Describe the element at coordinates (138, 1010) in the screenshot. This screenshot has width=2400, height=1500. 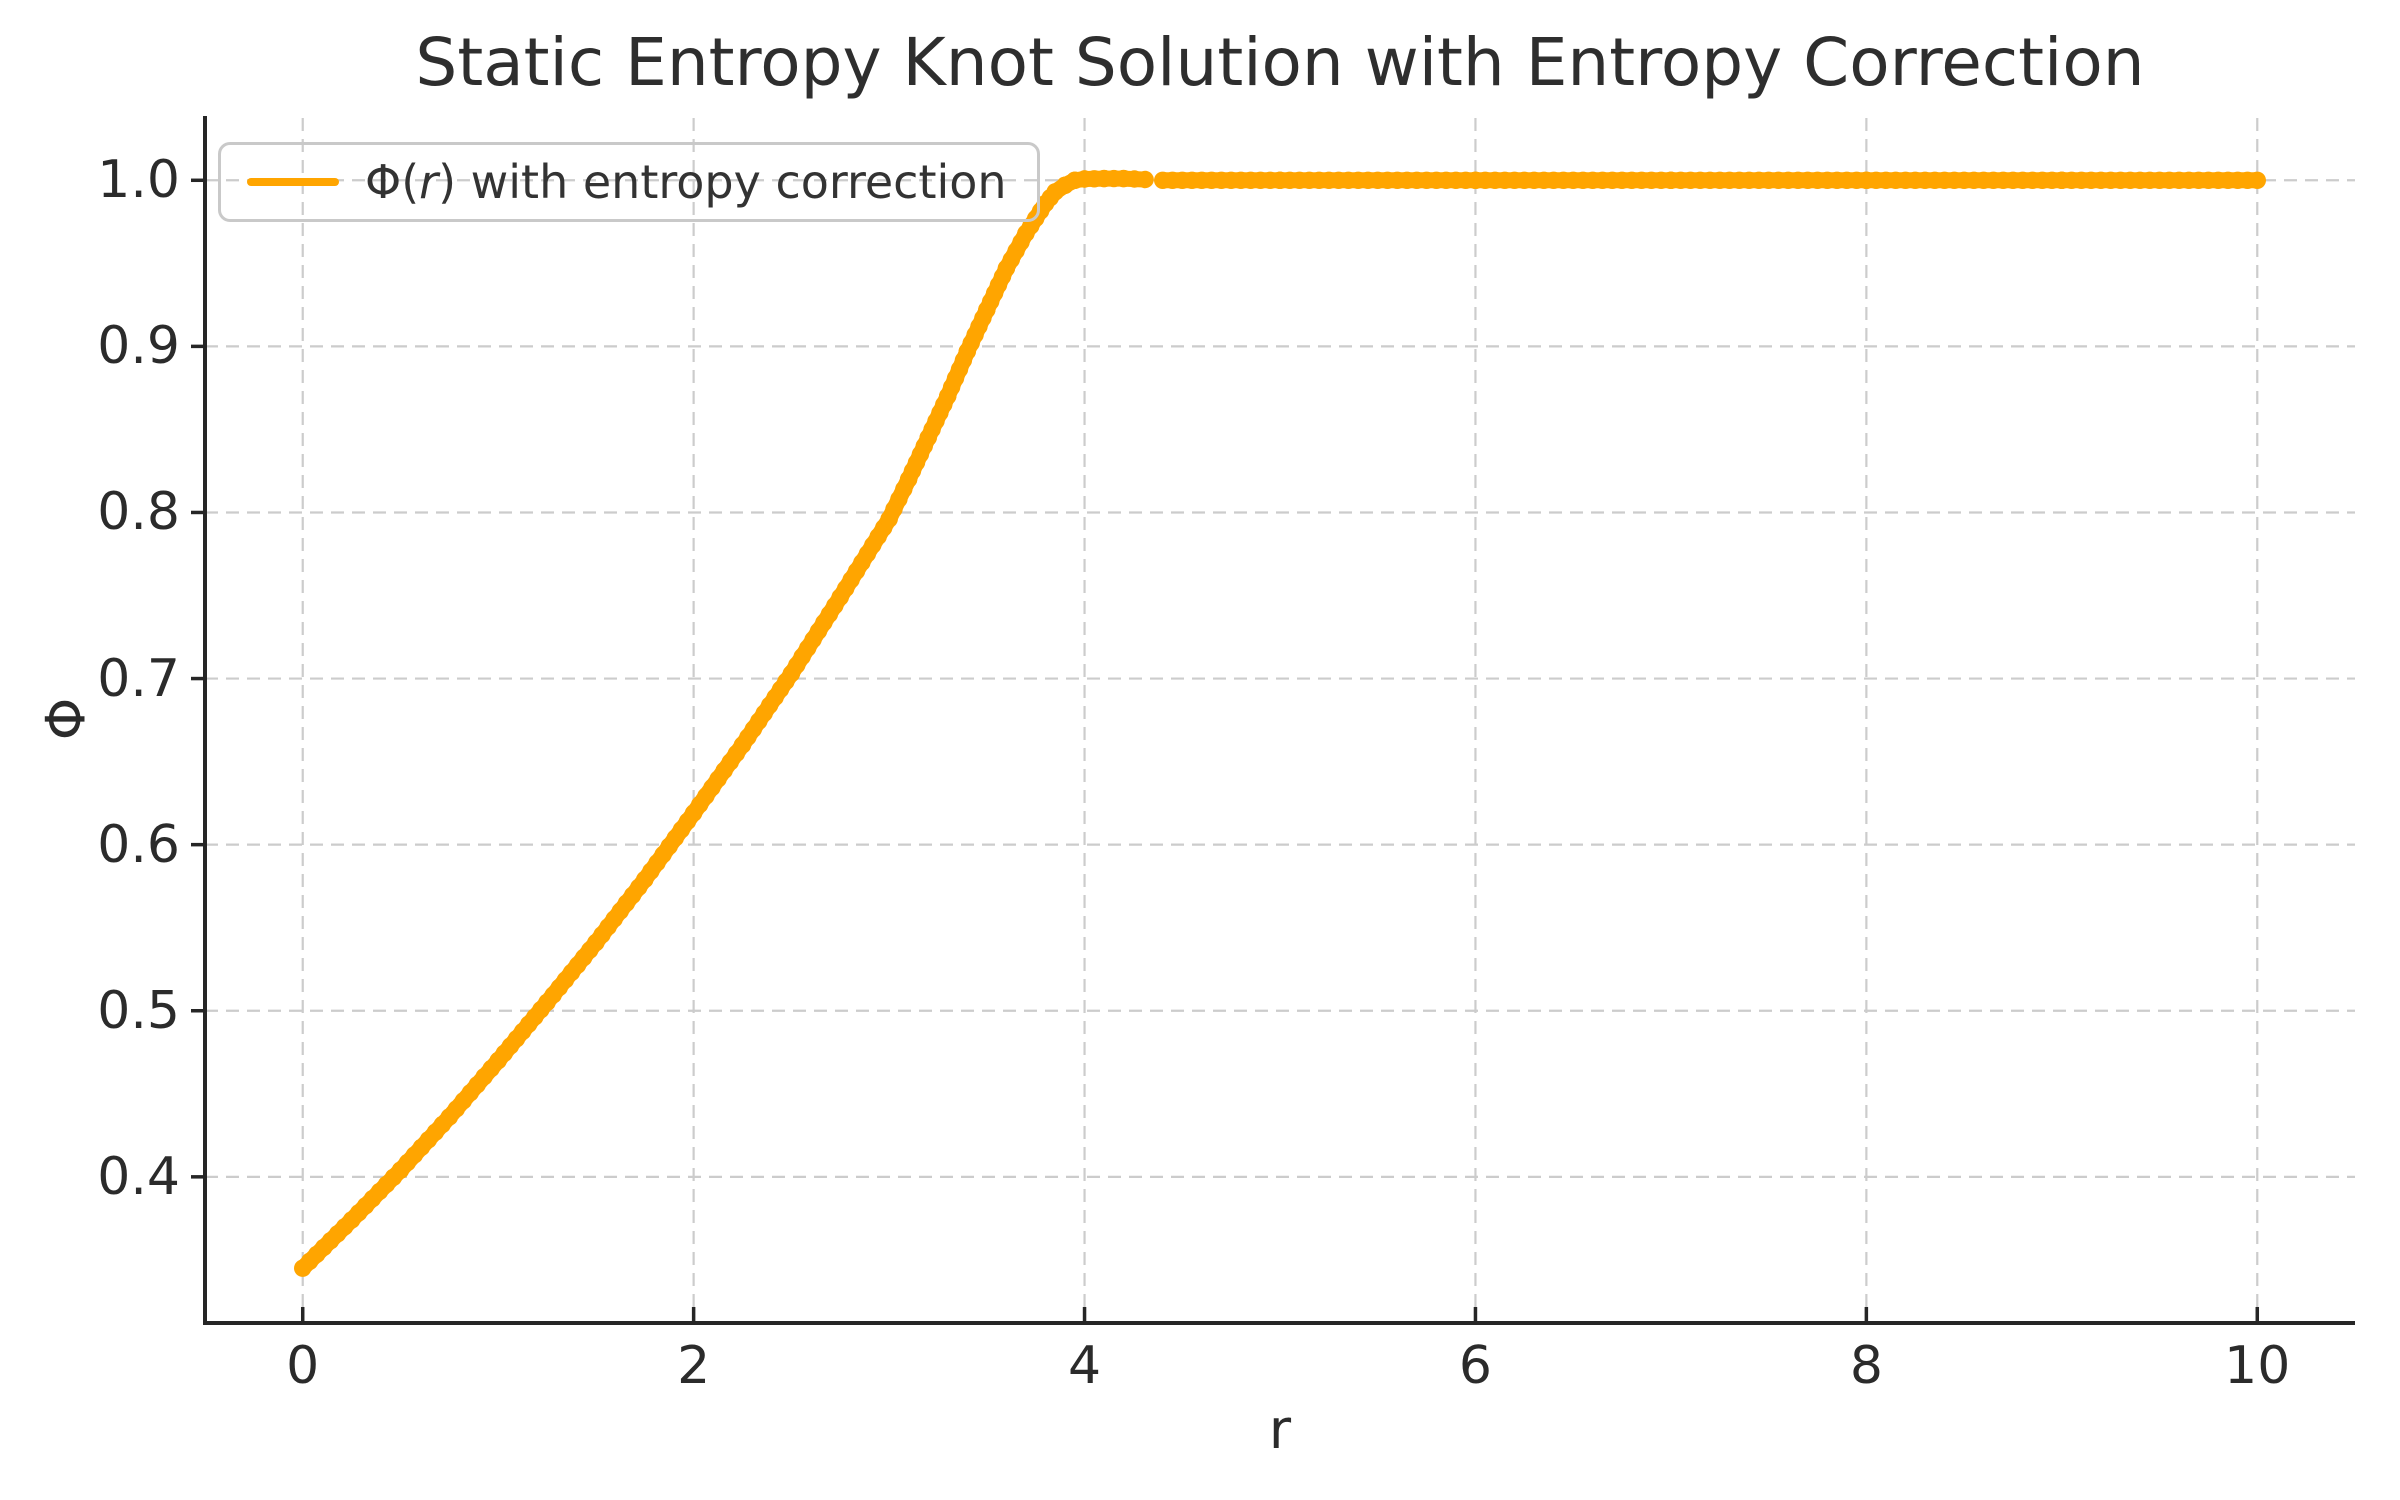
I see `y-tick-label: 0.5` at that location.